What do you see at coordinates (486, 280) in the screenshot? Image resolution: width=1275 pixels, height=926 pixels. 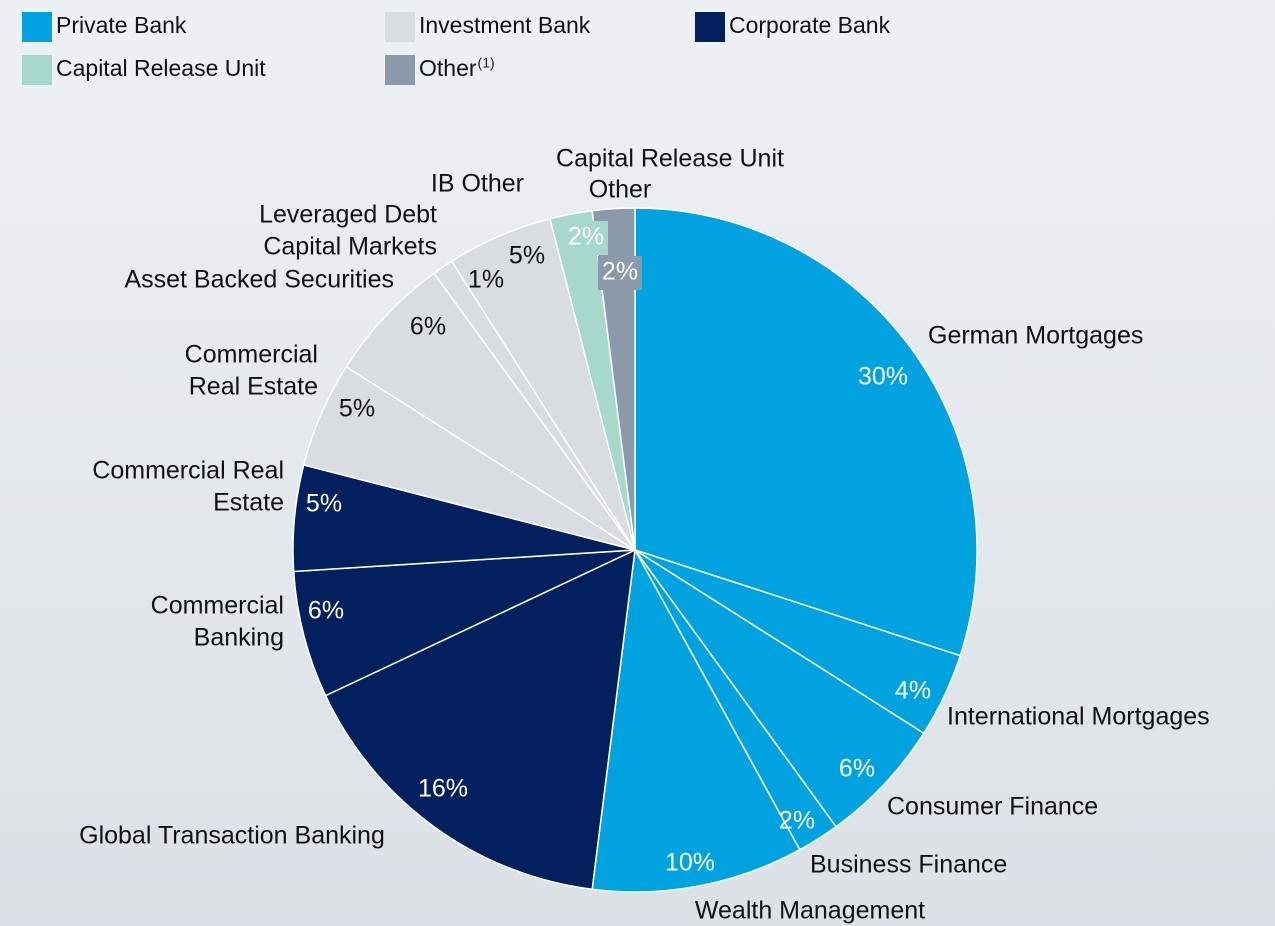 I see `value-label: 1%` at bounding box center [486, 280].